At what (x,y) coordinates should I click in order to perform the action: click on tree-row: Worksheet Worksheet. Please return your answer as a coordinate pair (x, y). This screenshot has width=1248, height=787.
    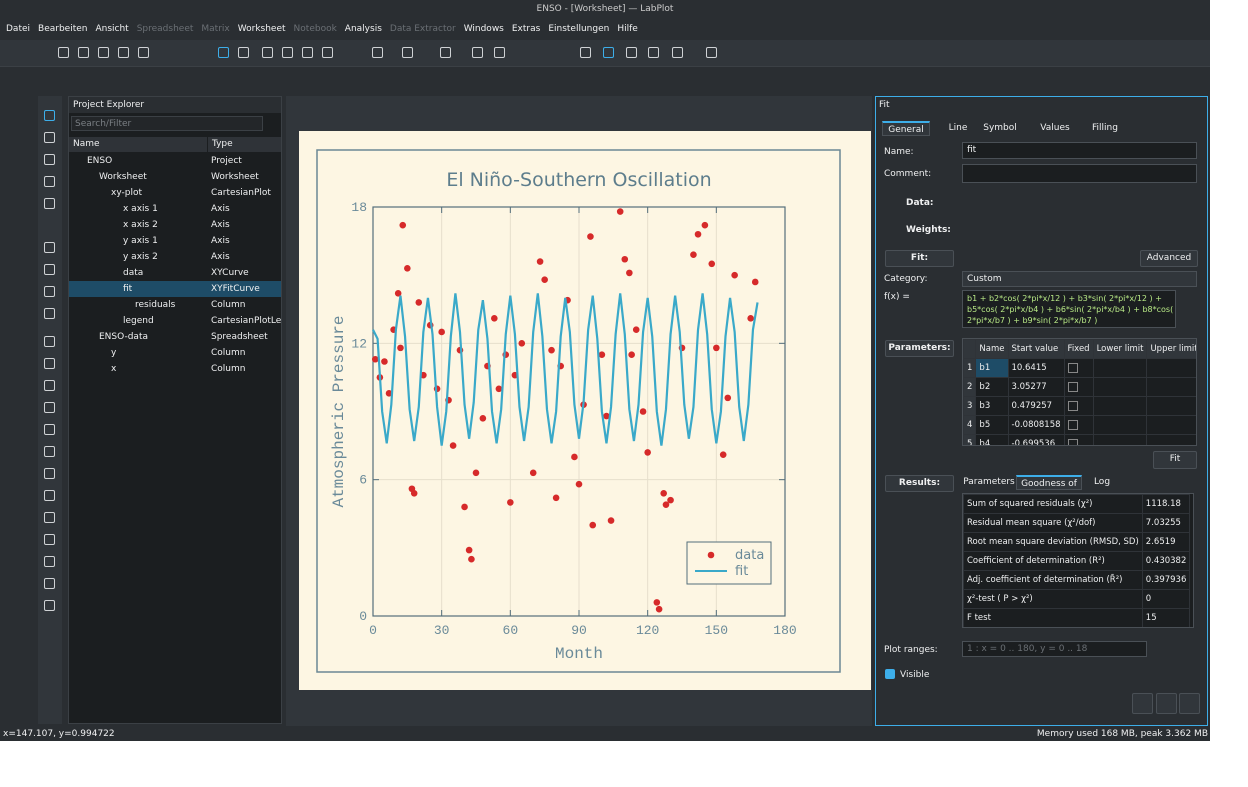
    Looking at the image, I should click on (175, 177).